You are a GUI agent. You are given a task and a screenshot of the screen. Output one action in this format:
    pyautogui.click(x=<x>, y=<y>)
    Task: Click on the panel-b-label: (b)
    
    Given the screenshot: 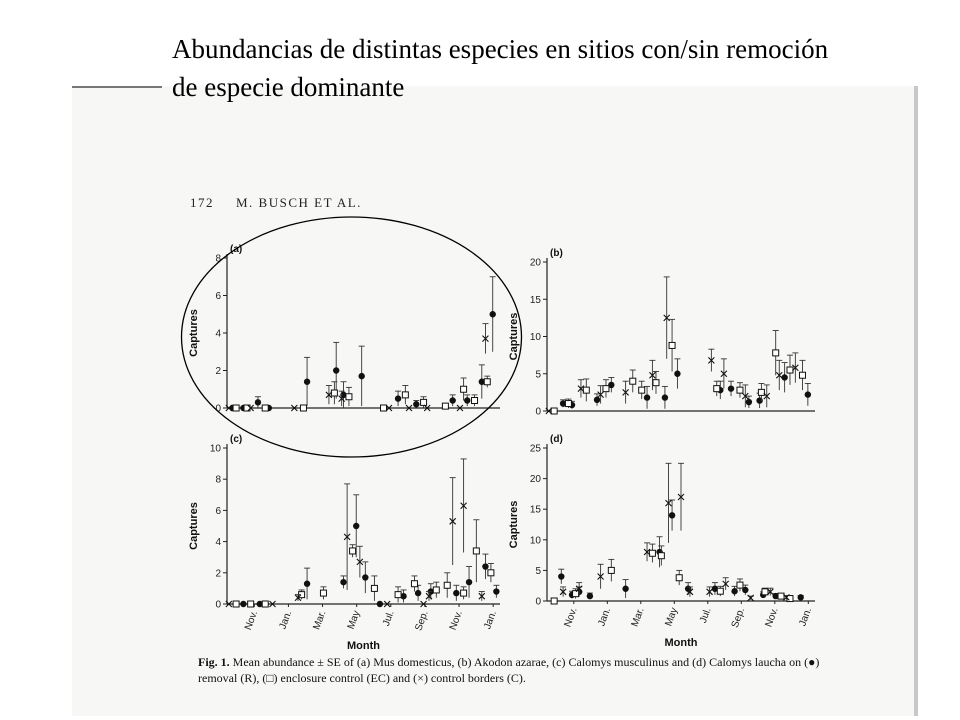 What is the action you would take?
    pyautogui.click(x=556, y=253)
    